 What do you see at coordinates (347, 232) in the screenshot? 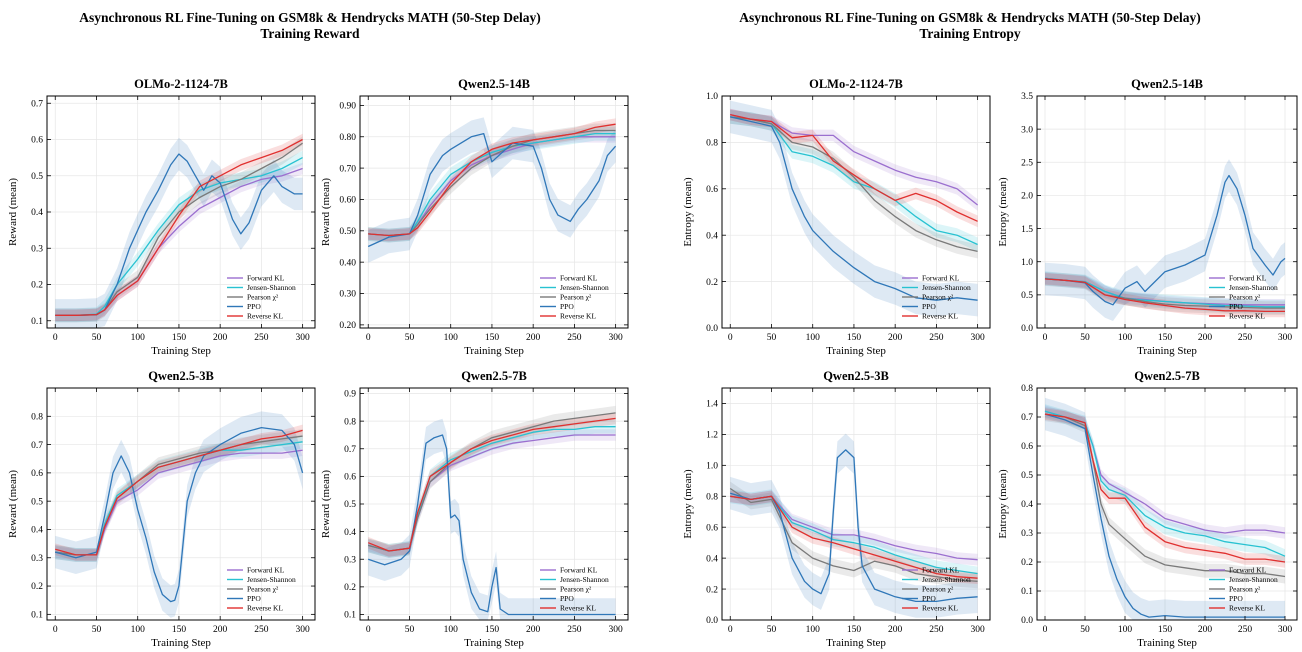
I see `y-tick-label: 0.50` at bounding box center [347, 232].